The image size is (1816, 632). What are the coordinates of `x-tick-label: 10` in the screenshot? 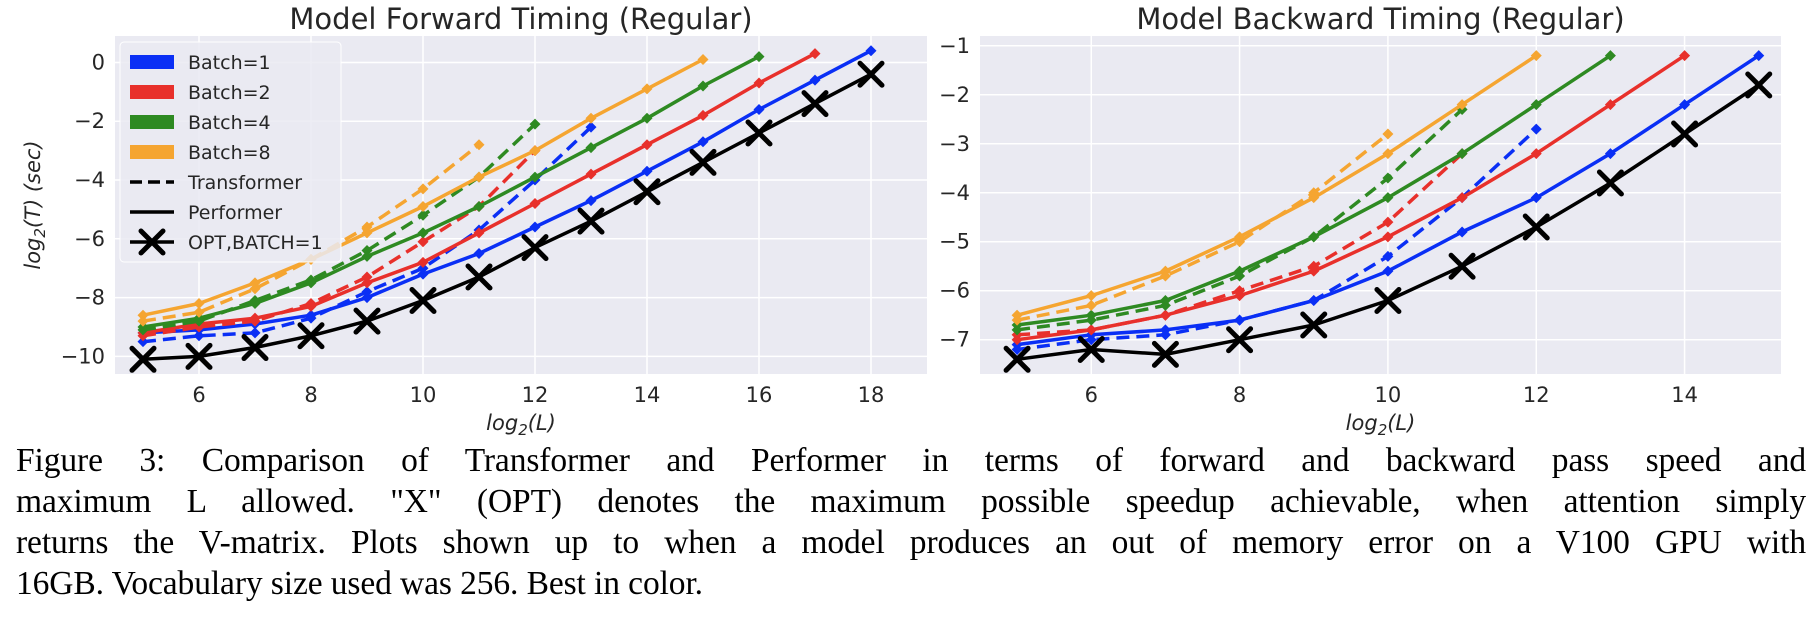 It's located at (423, 395).